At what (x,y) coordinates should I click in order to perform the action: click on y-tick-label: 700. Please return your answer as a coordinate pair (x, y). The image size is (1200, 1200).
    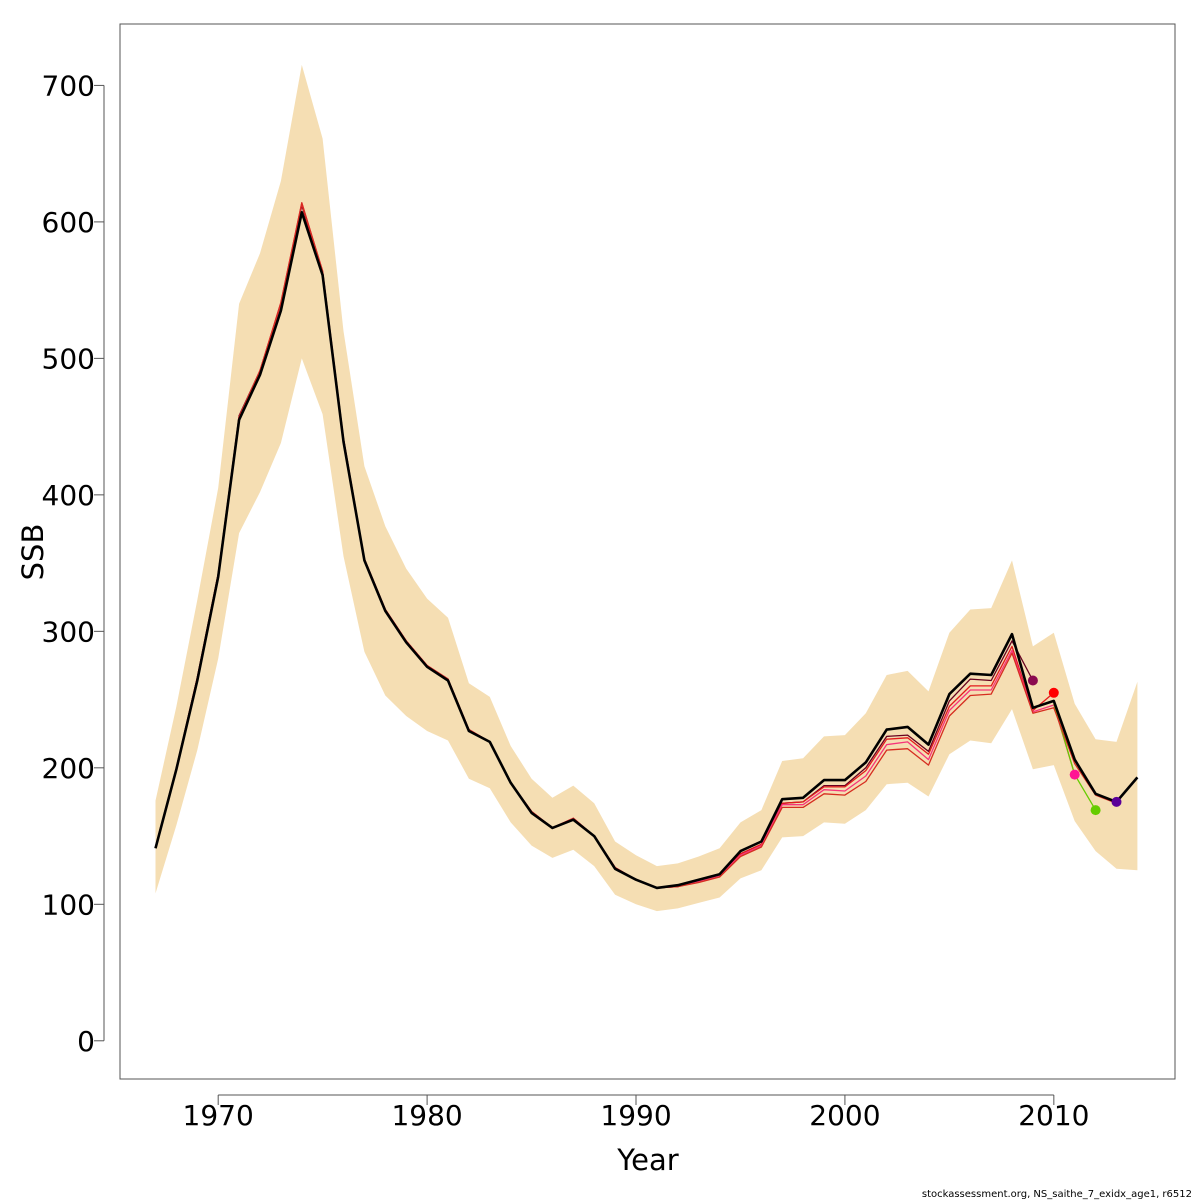
    Looking at the image, I should click on (68, 85).